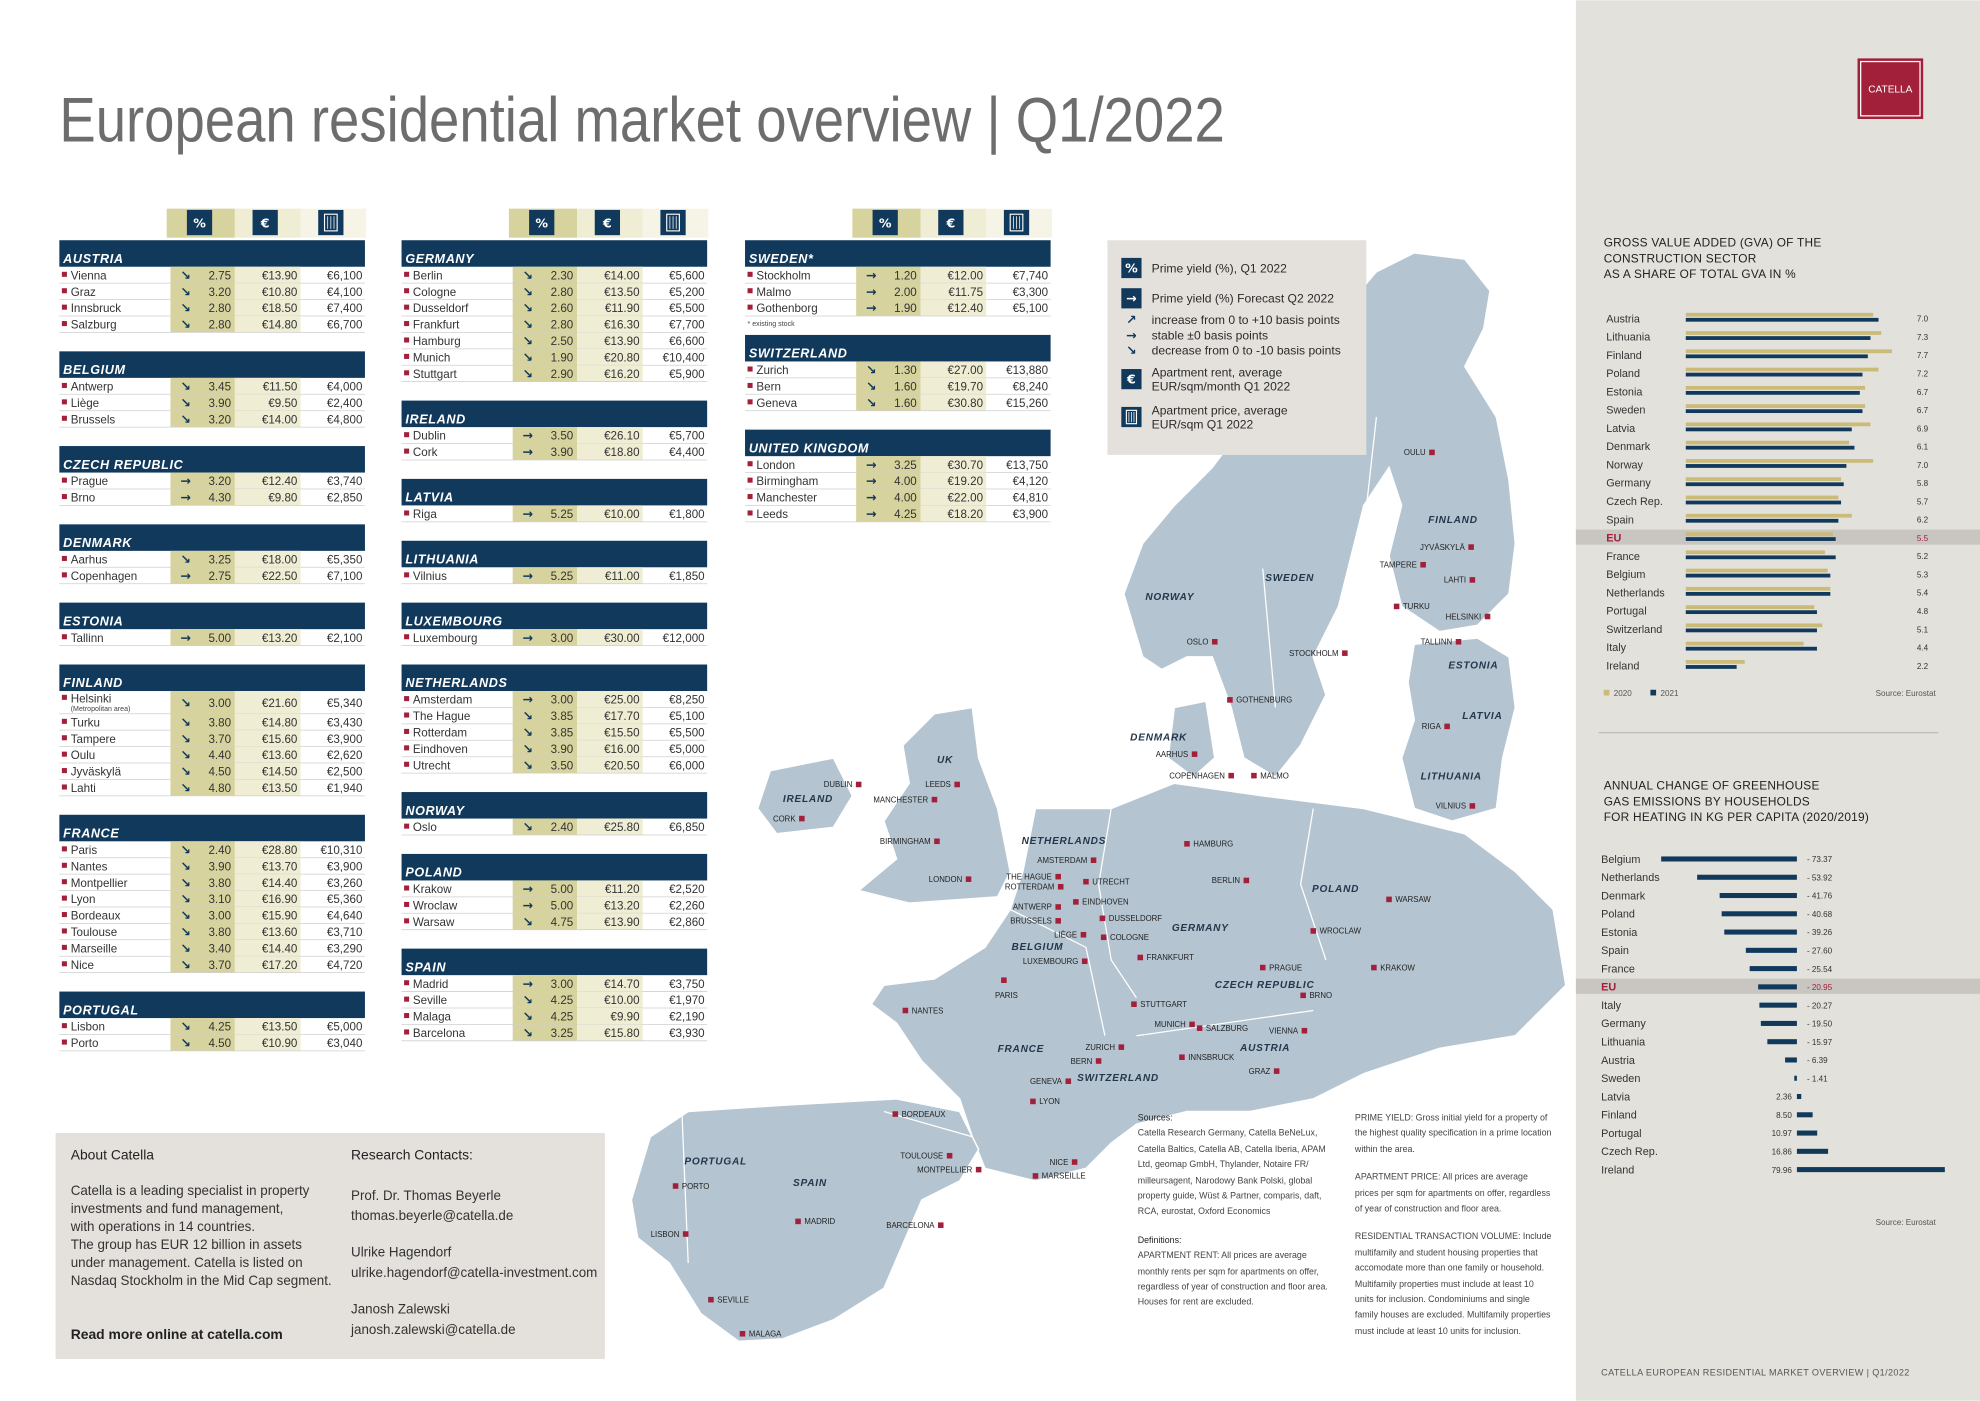  I want to click on apartment-rent: €13.70, so click(280, 866).